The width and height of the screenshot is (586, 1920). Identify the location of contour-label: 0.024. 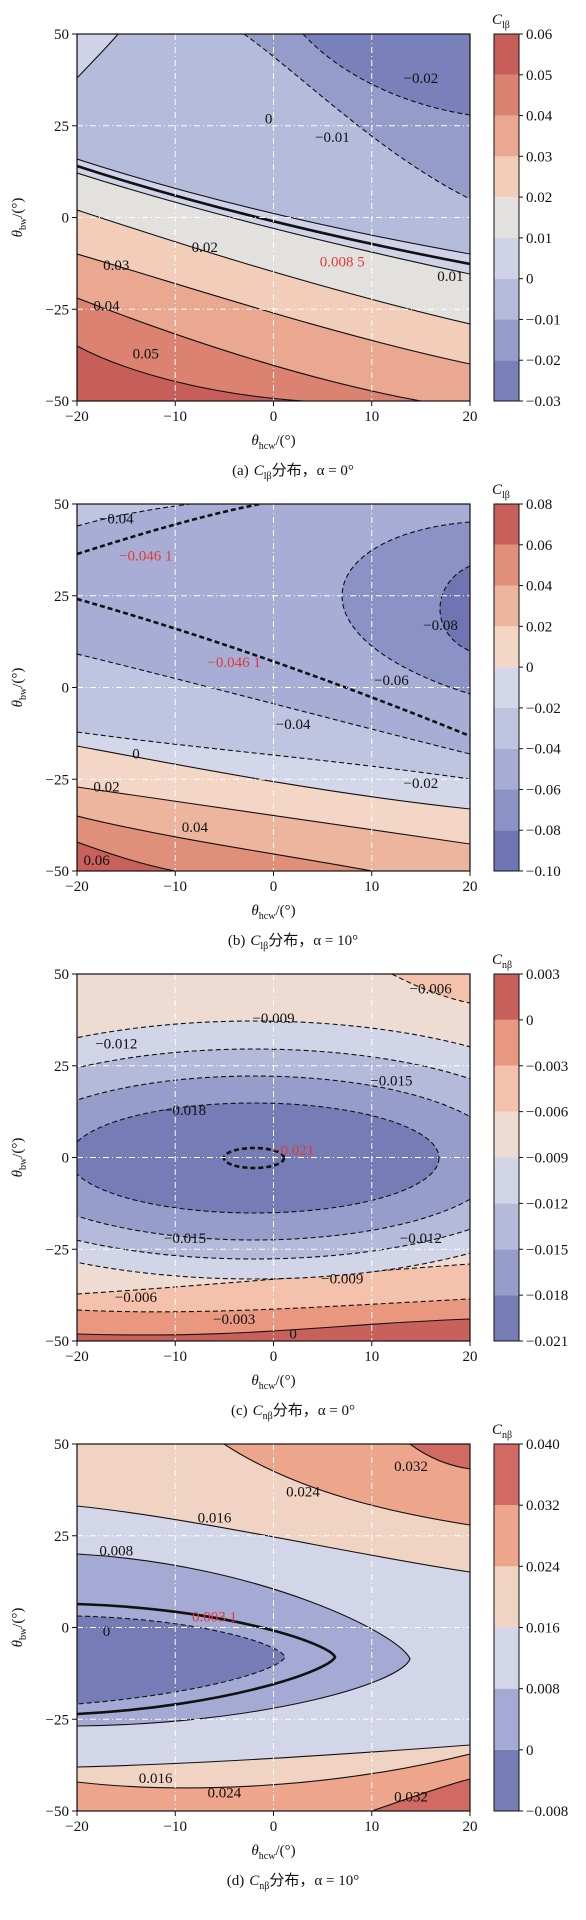
(303, 1493).